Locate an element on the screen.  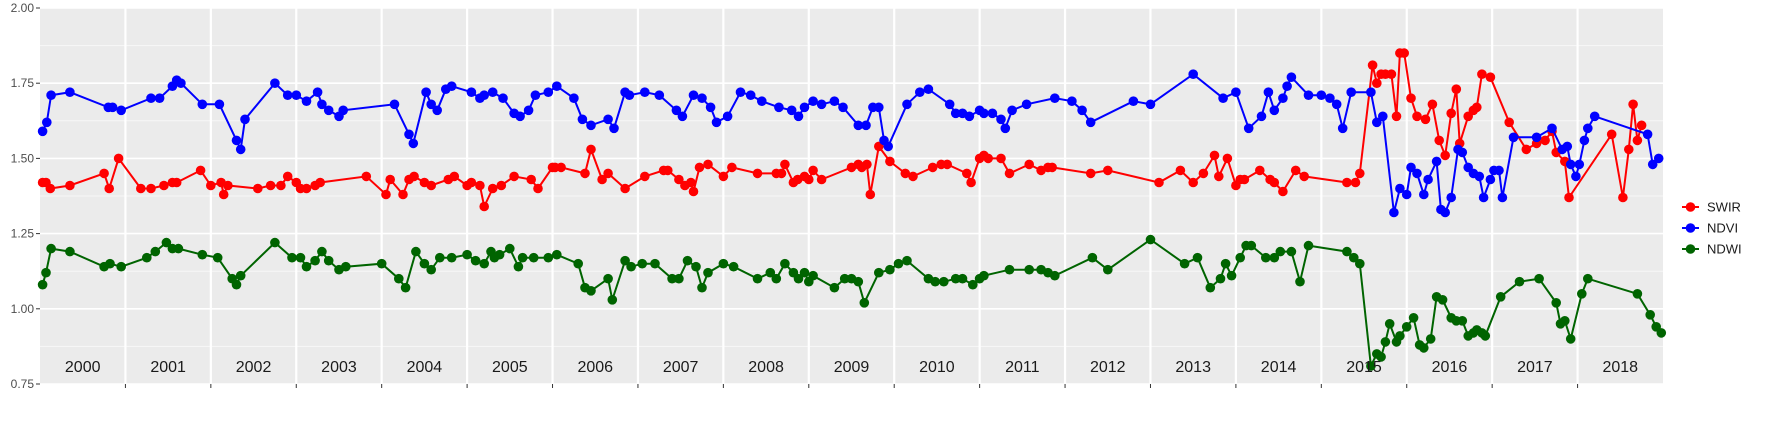
year-label: 2001 is located at coordinates (168, 367).